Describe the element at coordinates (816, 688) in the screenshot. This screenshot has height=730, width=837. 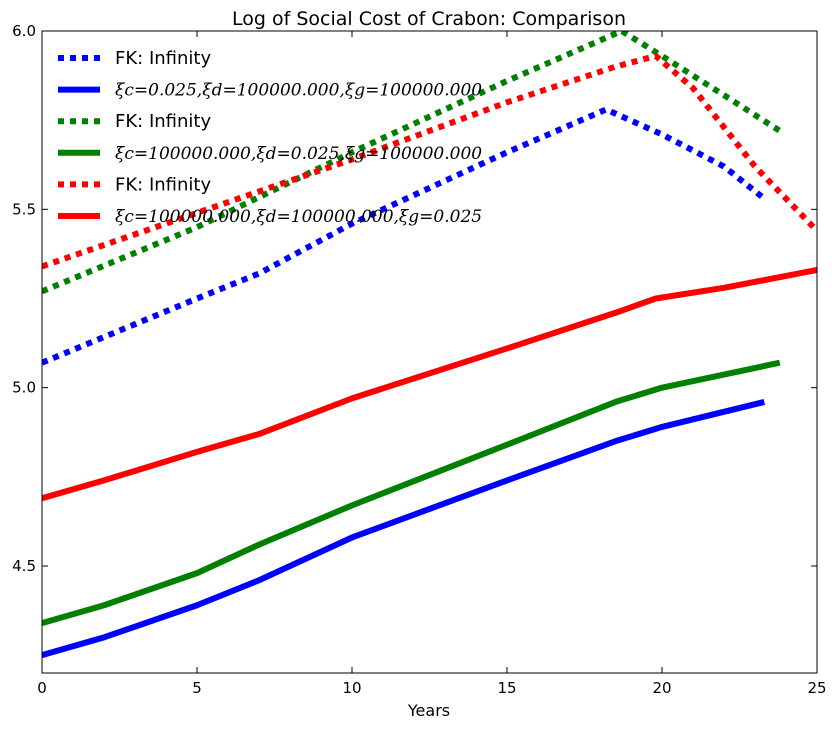
I see `x-tick-label: 25` at that location.